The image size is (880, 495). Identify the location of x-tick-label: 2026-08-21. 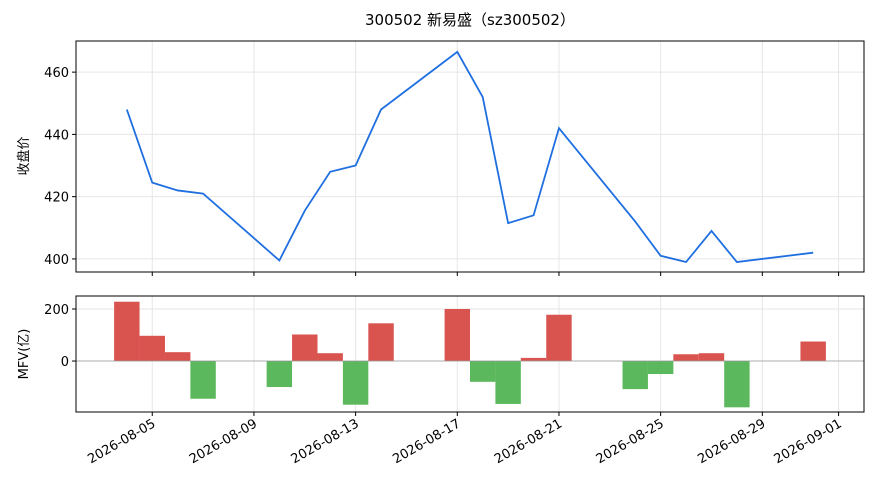
(528, 441).